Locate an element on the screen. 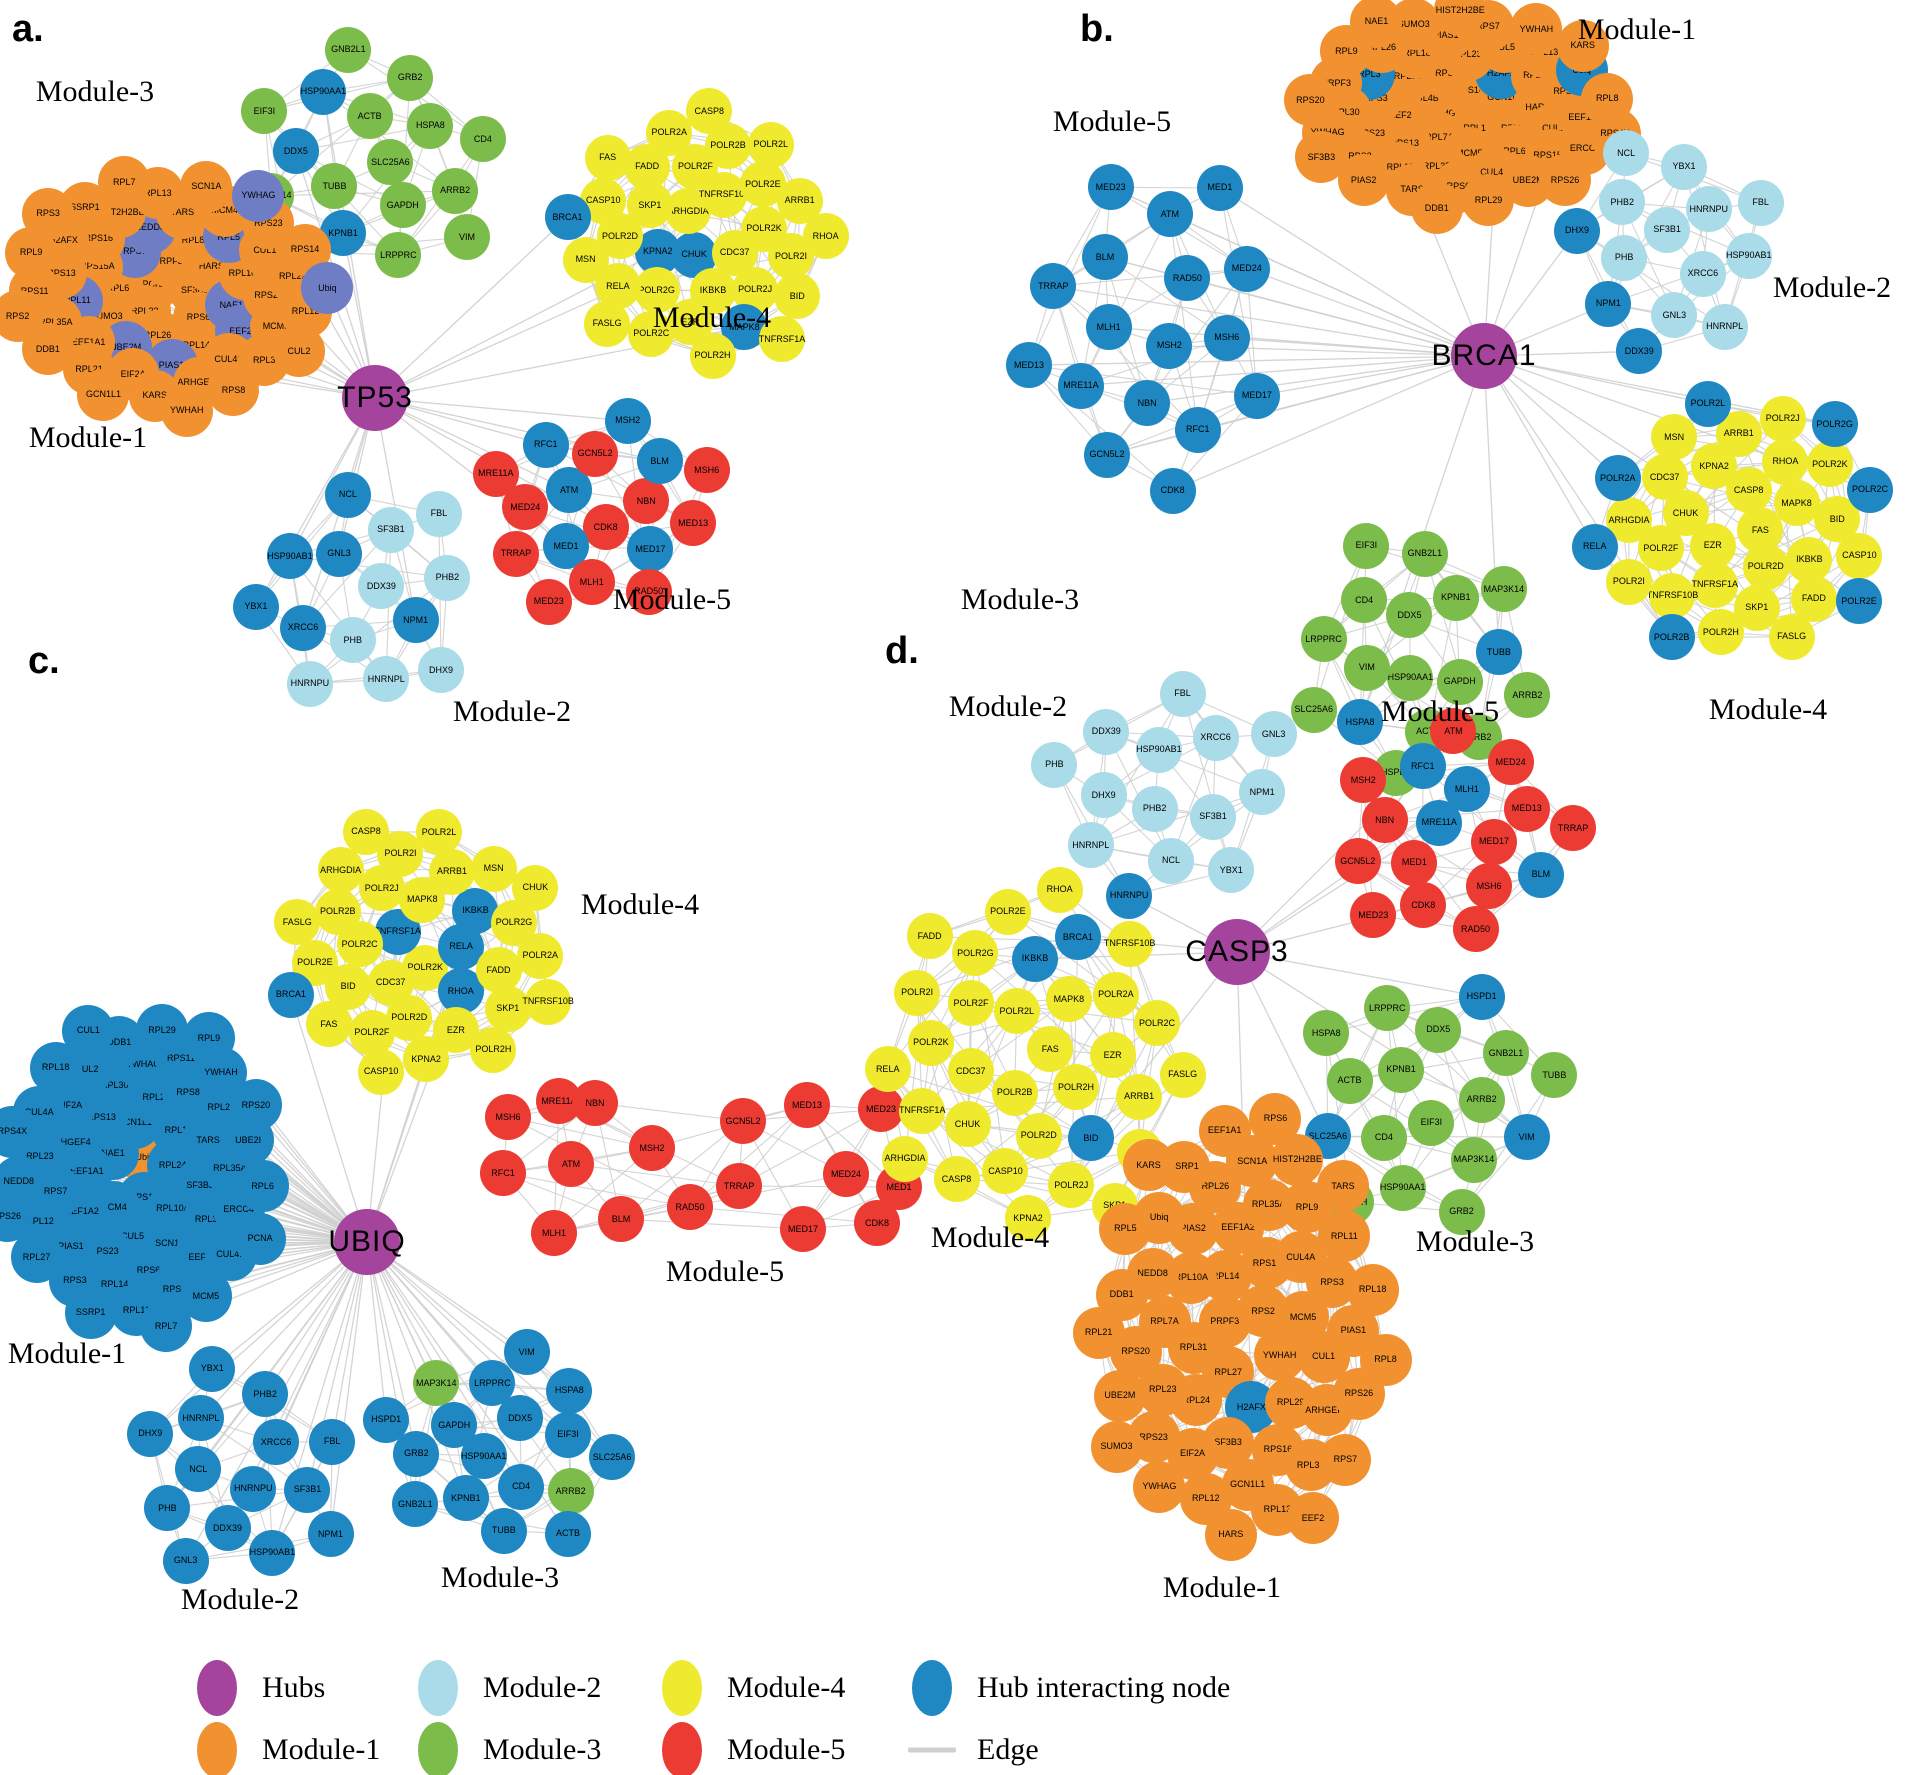 The image size is (1923, 1775). node-map3k14: MAP3K14 is located at coordinates (436, 1383).